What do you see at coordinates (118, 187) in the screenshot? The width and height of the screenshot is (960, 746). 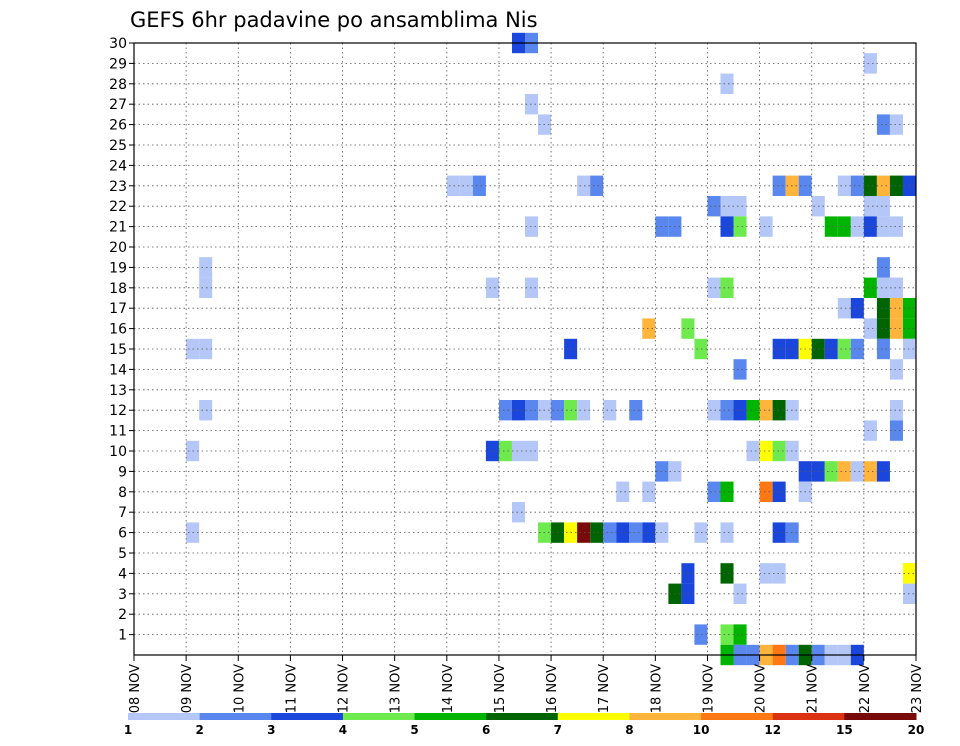 I see `y-tick-label: 23` at bounding box center [118, 187].